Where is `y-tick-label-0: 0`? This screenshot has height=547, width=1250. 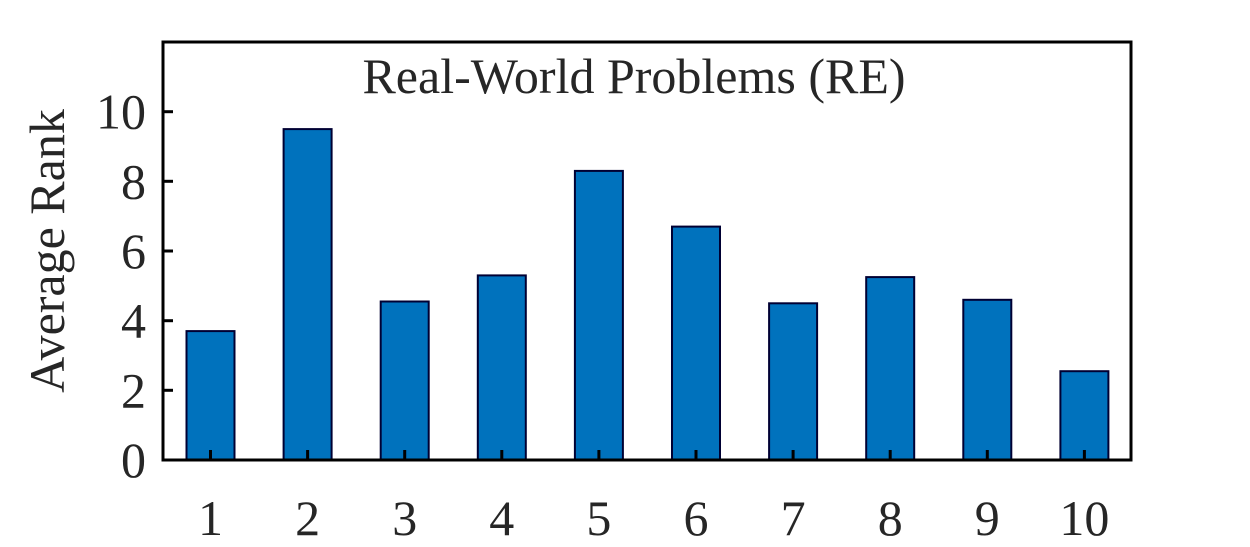 y-tick-label-0: 0 is located at coordinates (133, 460).